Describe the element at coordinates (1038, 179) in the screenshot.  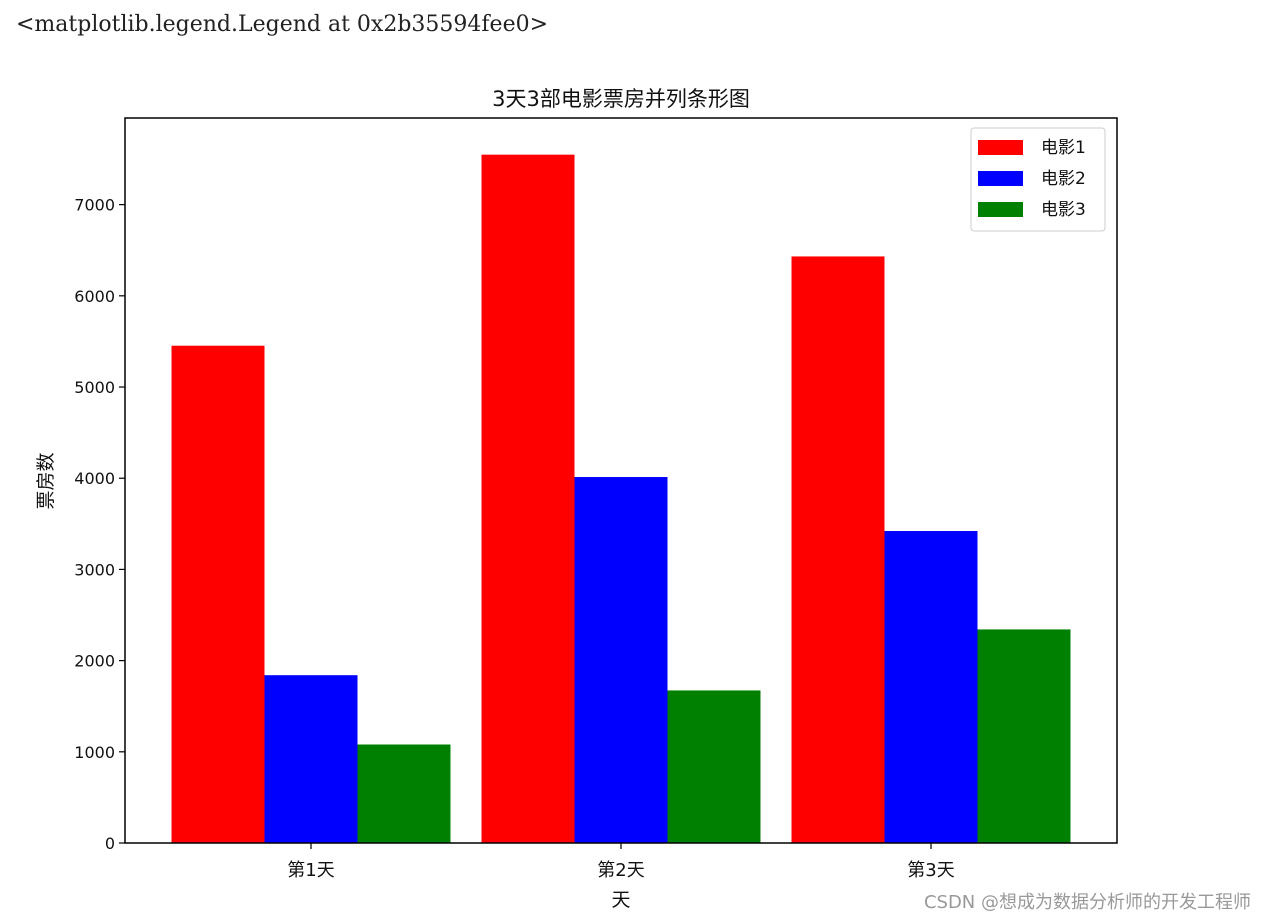
I see `legend: 电影1 电影2 电影3` at that location.